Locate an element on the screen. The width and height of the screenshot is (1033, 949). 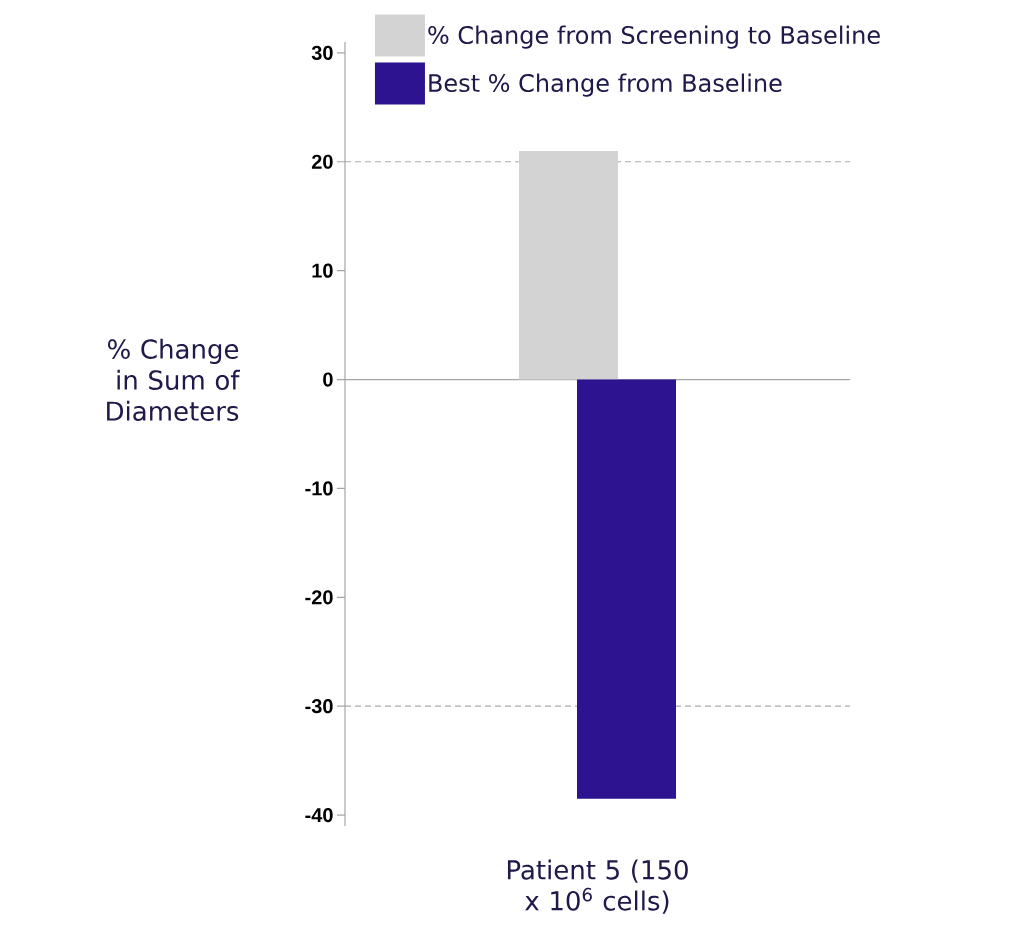
legend-label: % Change from Screening to Baseline is located at coordinates (654, 37).